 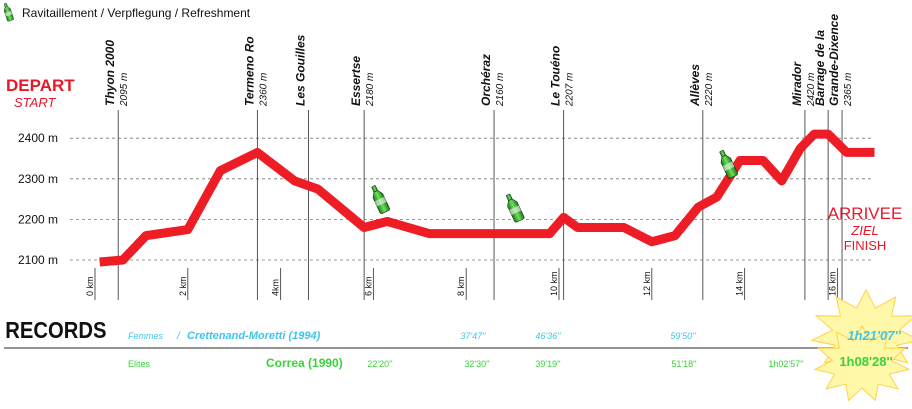 I want to click on km-tick-label-wrap: 14 km, so click(x=740, y=283).